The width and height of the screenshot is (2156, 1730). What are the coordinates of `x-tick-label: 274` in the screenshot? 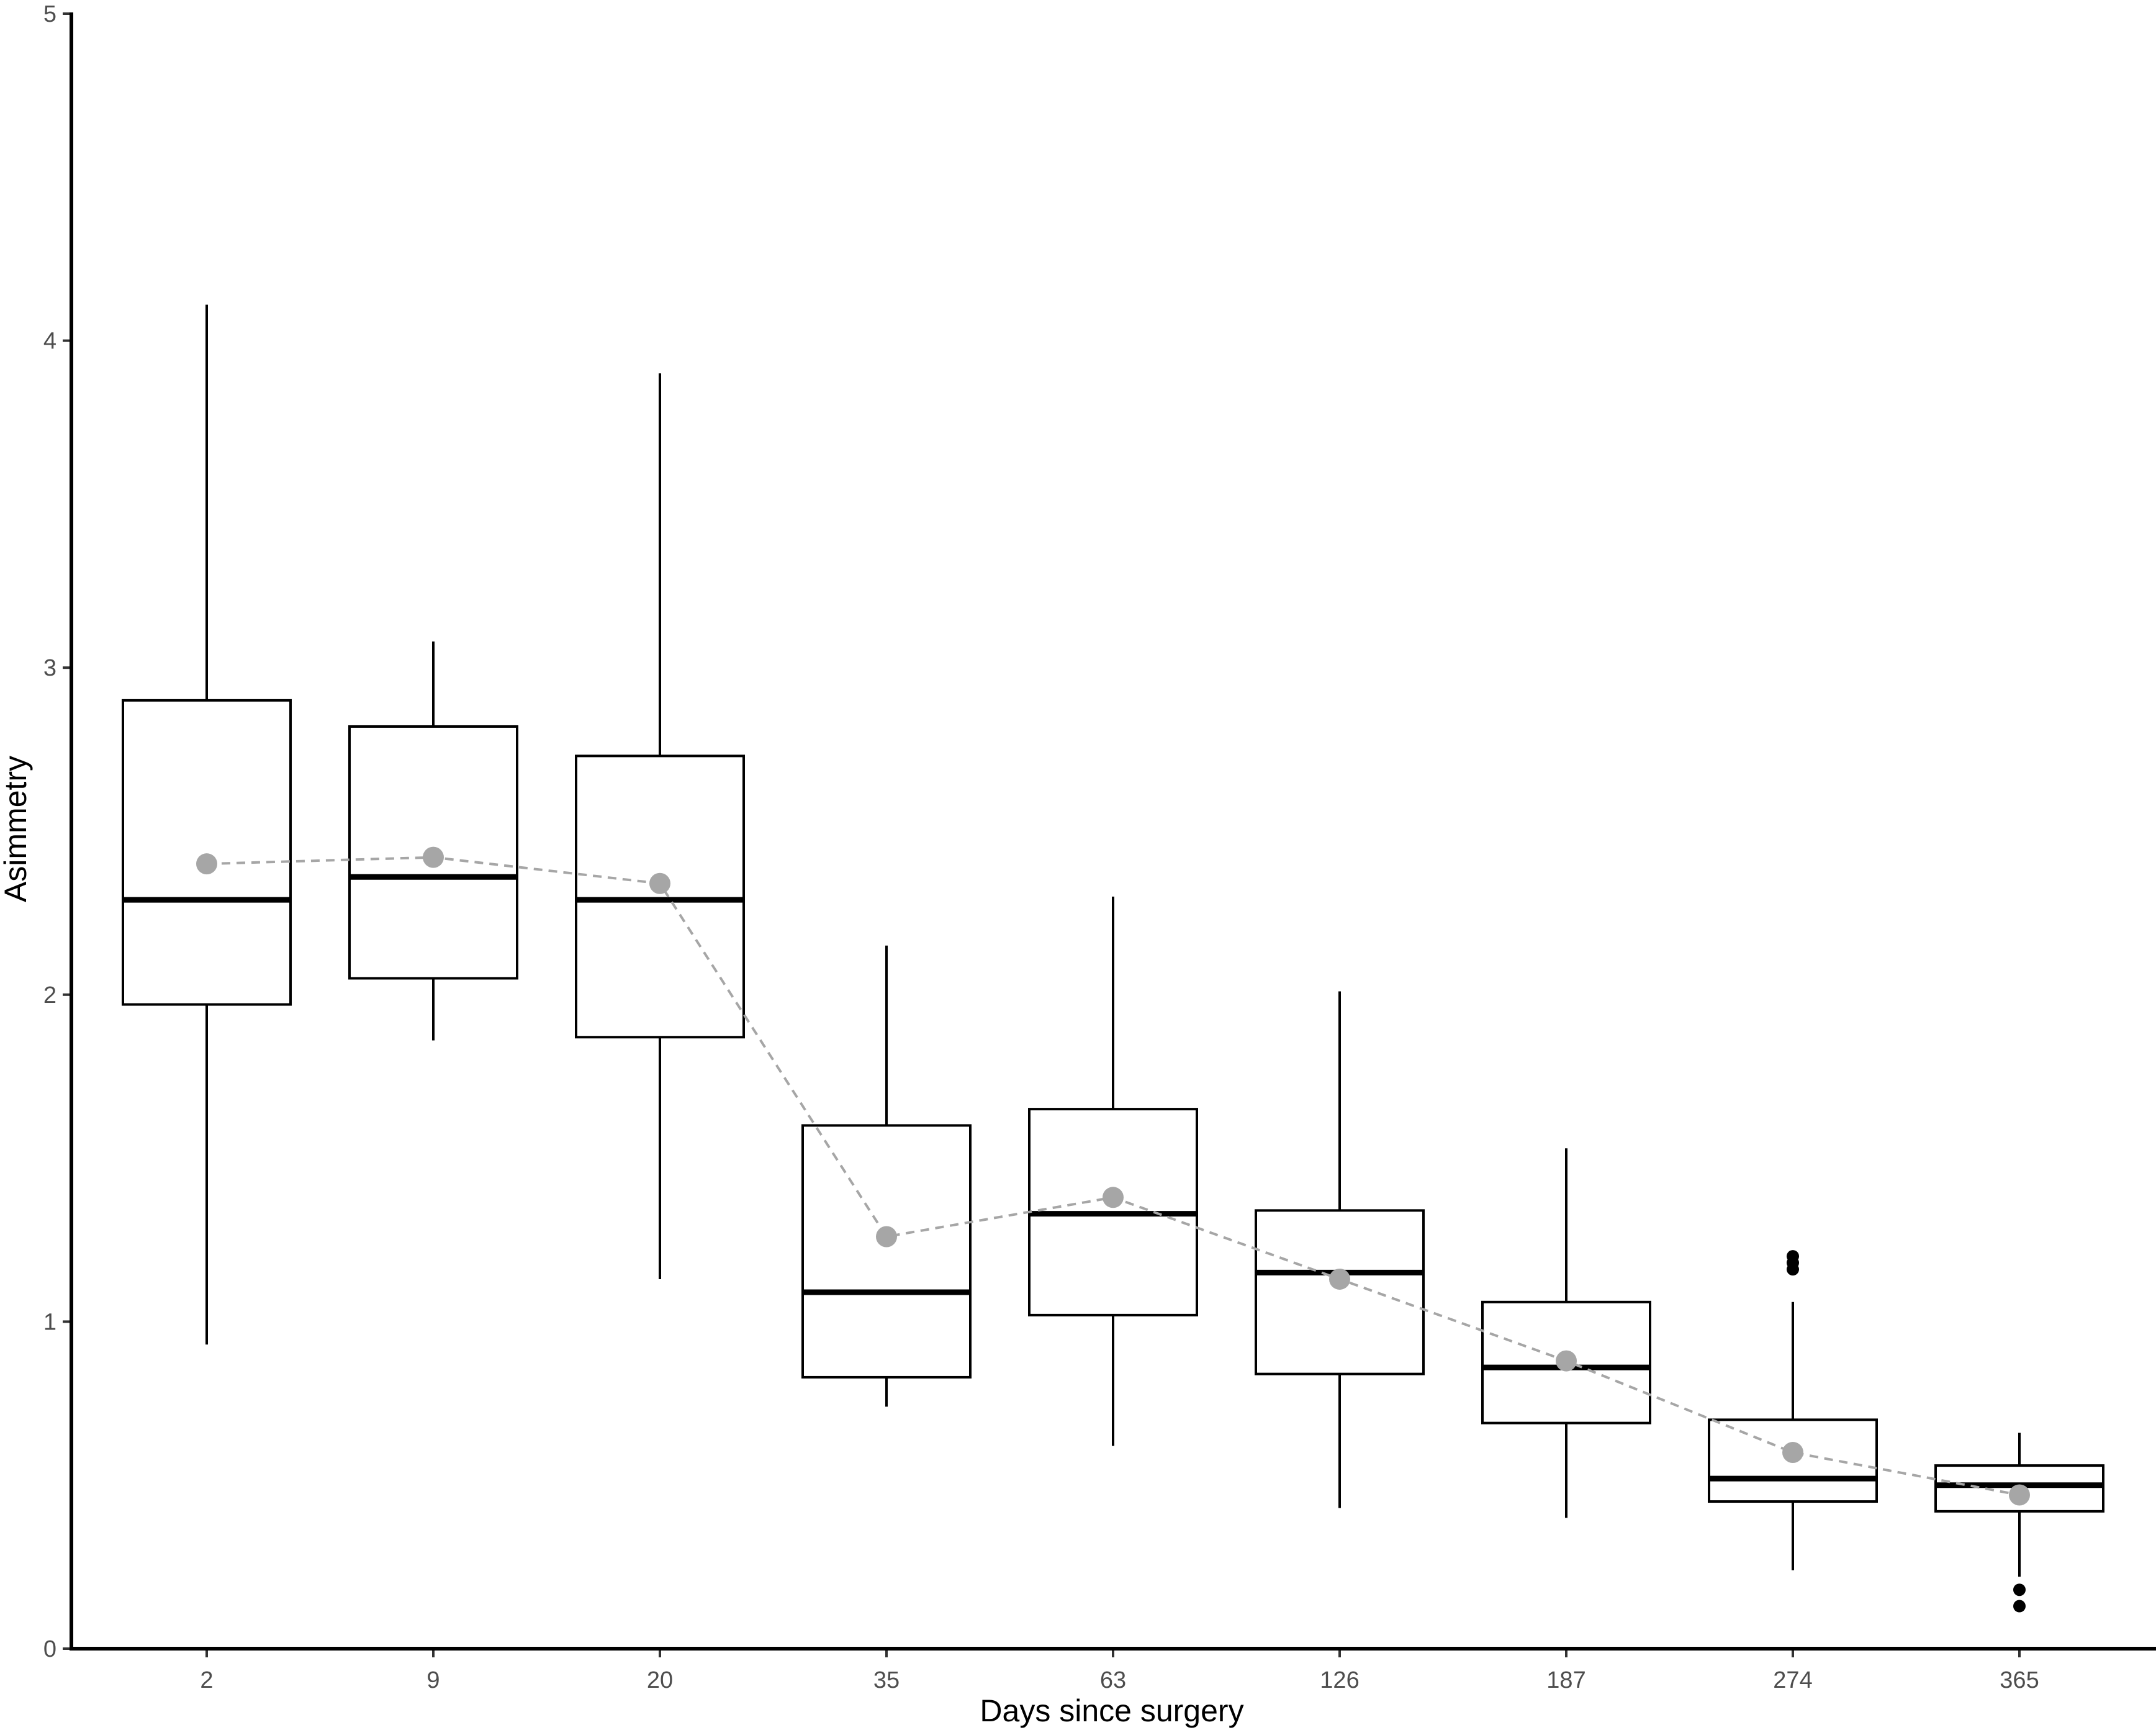 It's located at (1792, 1680).